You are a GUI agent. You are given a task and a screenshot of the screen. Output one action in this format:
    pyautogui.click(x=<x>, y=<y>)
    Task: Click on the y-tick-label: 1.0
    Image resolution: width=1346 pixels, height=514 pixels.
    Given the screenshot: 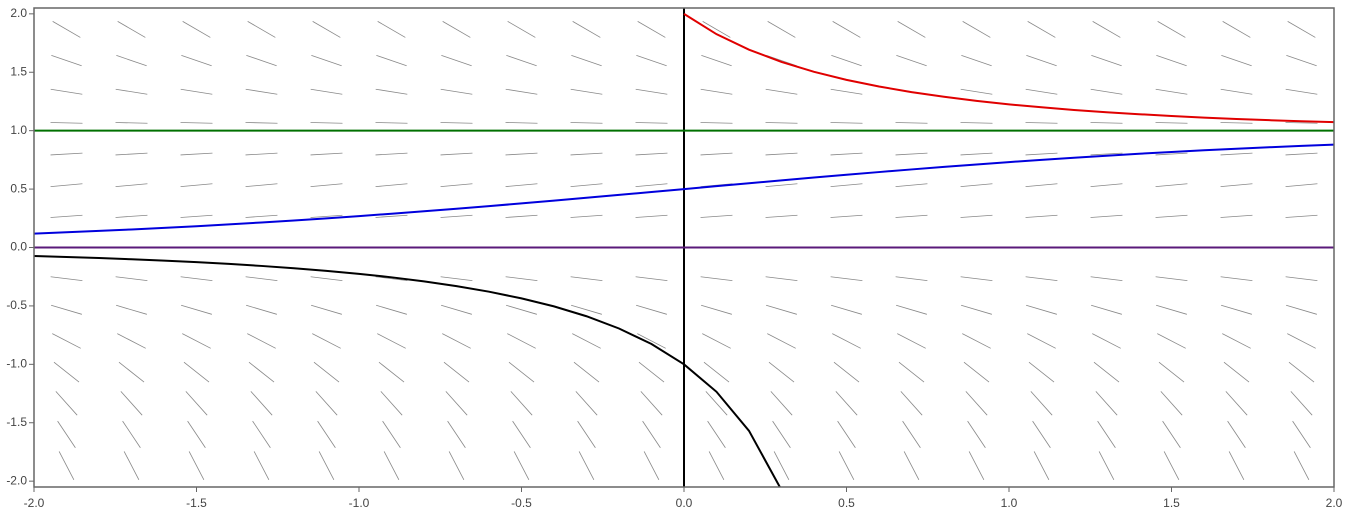 What is the action you would take?
    pyautogui.click(x=18, y=130)
    